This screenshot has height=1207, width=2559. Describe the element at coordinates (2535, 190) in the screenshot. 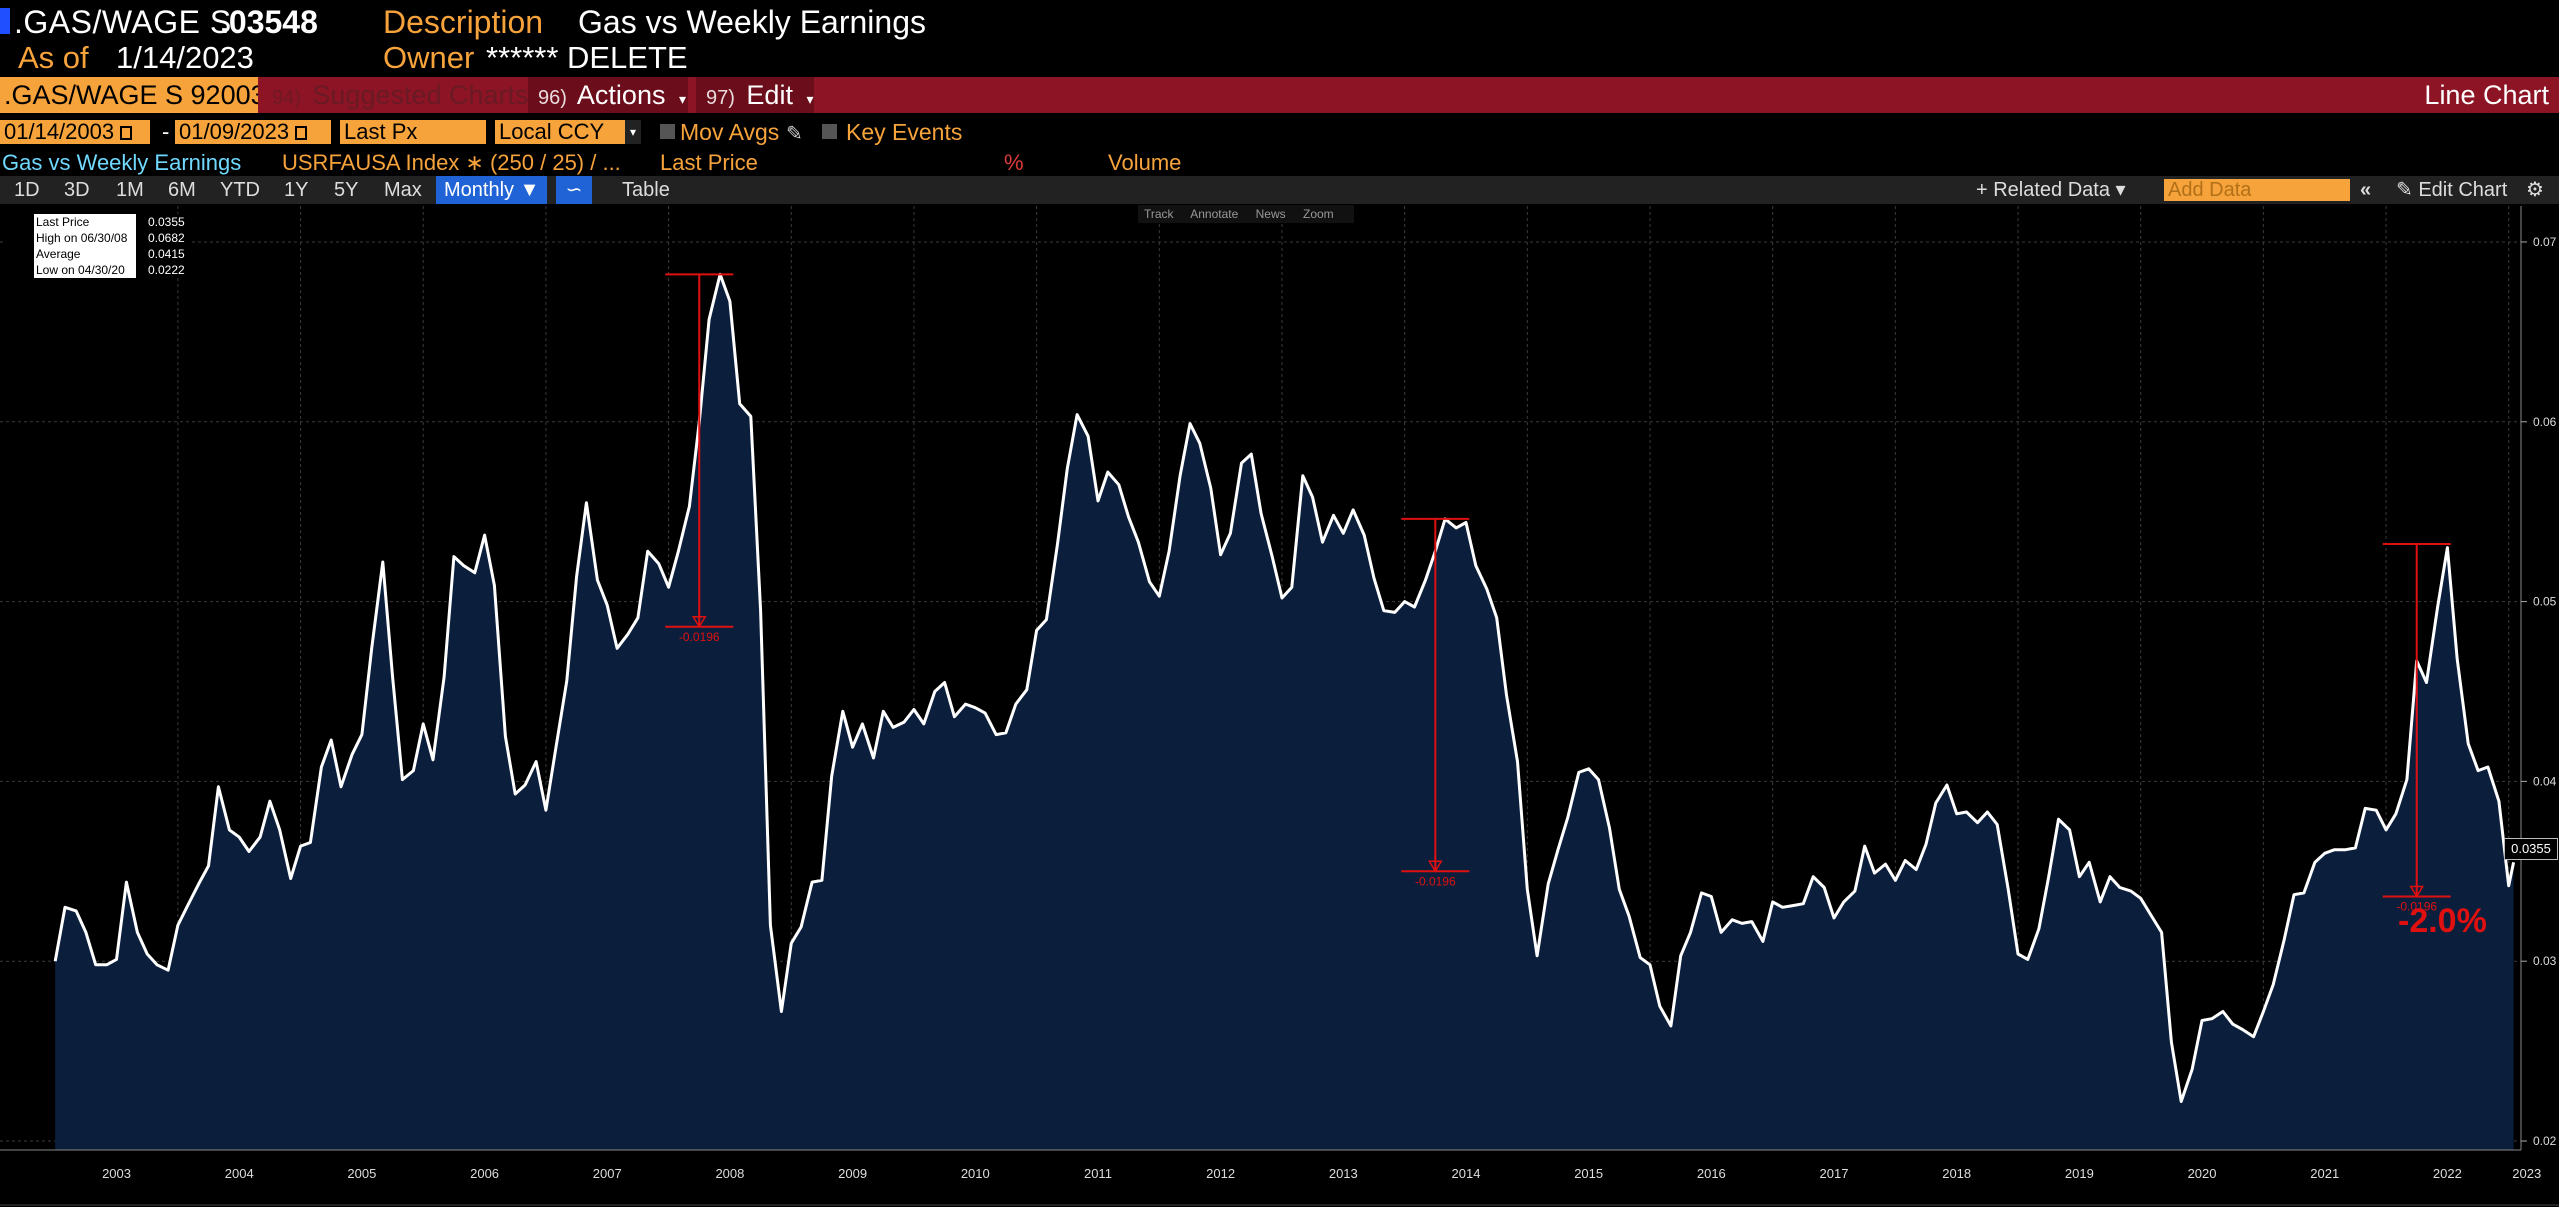

I see `gear-icon: ⚙` at that location.